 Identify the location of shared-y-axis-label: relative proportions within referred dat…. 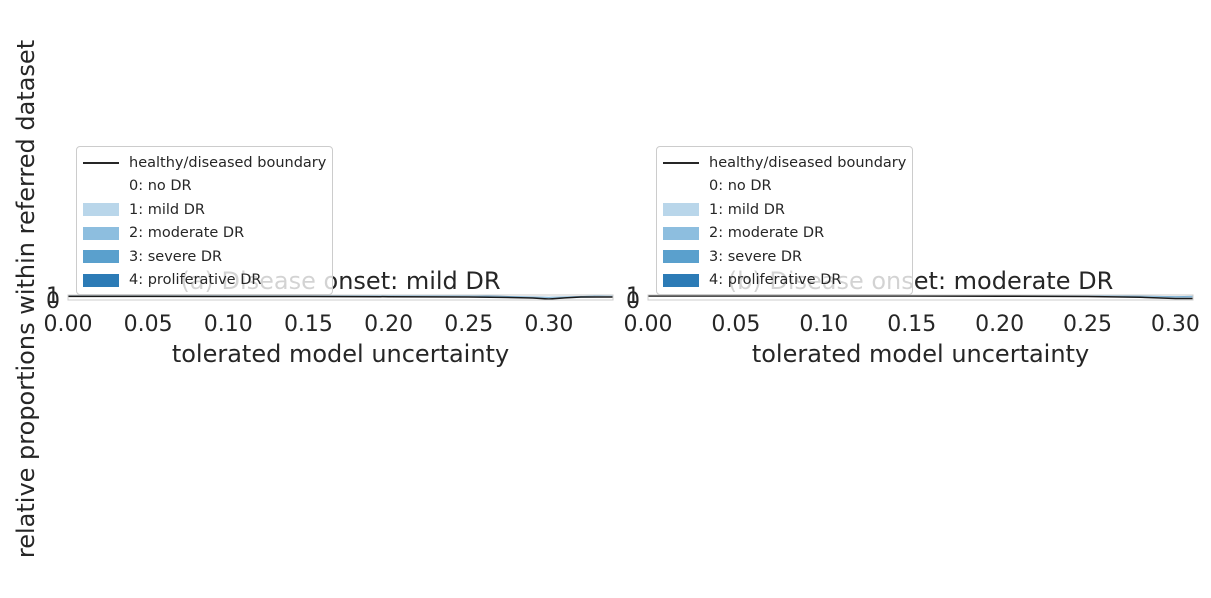
(26, 299).